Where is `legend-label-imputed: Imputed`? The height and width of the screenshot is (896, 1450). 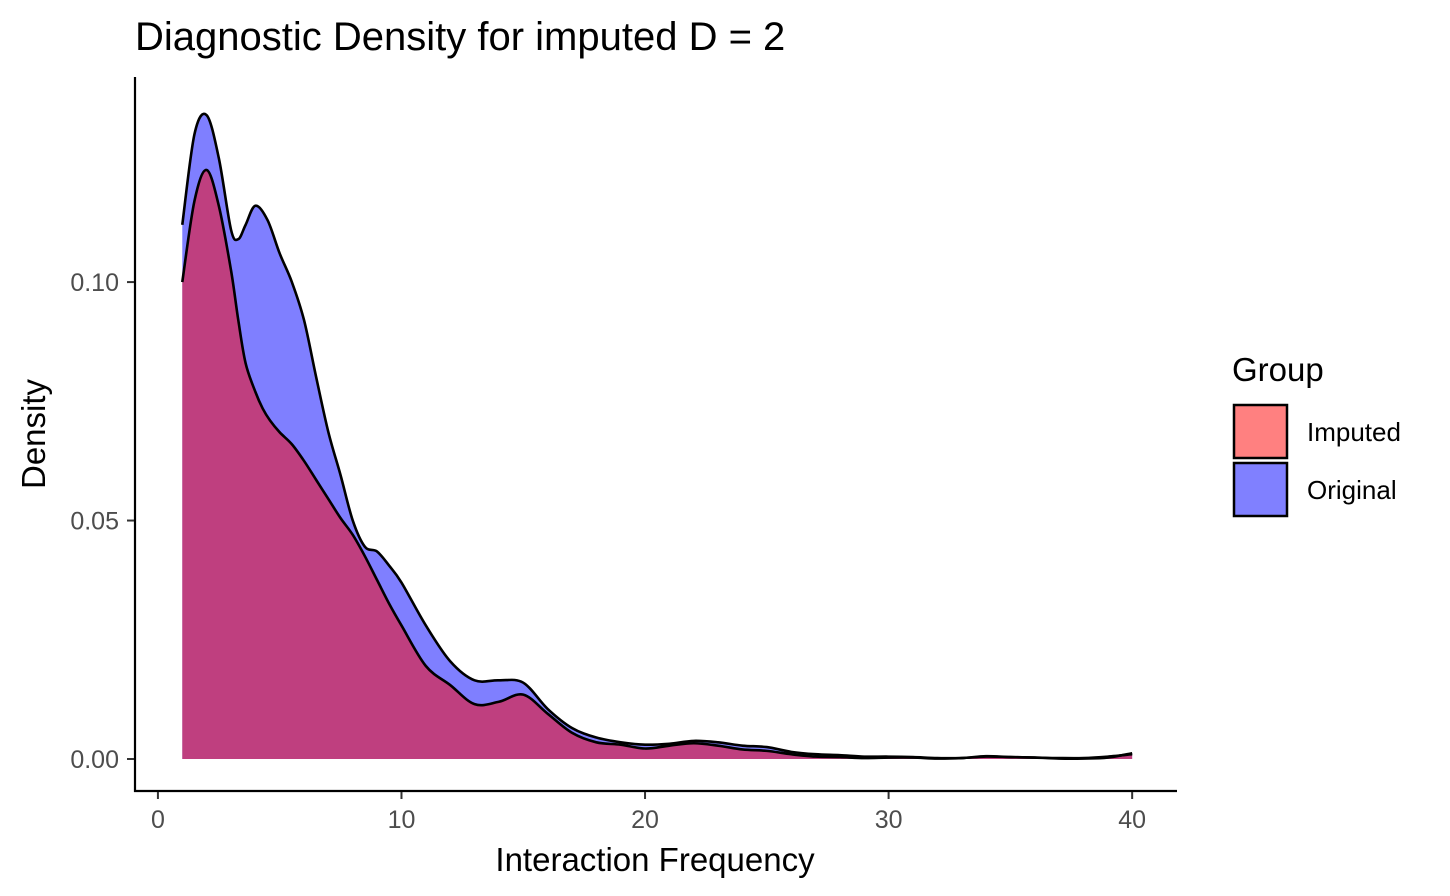 legend-label-imputed: Imputed is located at coordinates (1354, 432).